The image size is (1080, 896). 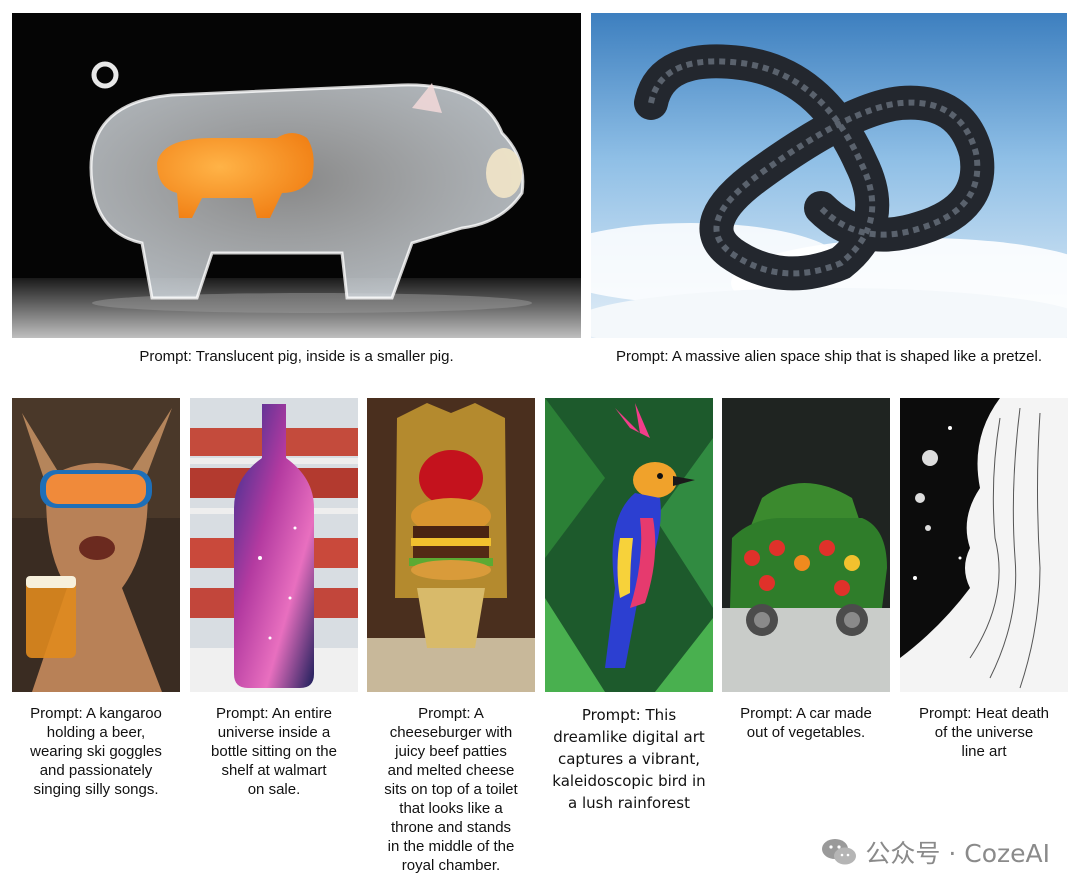 I want to click on car-caption: Prompt: A car made out of vegetables., so click(x=806, y=723).